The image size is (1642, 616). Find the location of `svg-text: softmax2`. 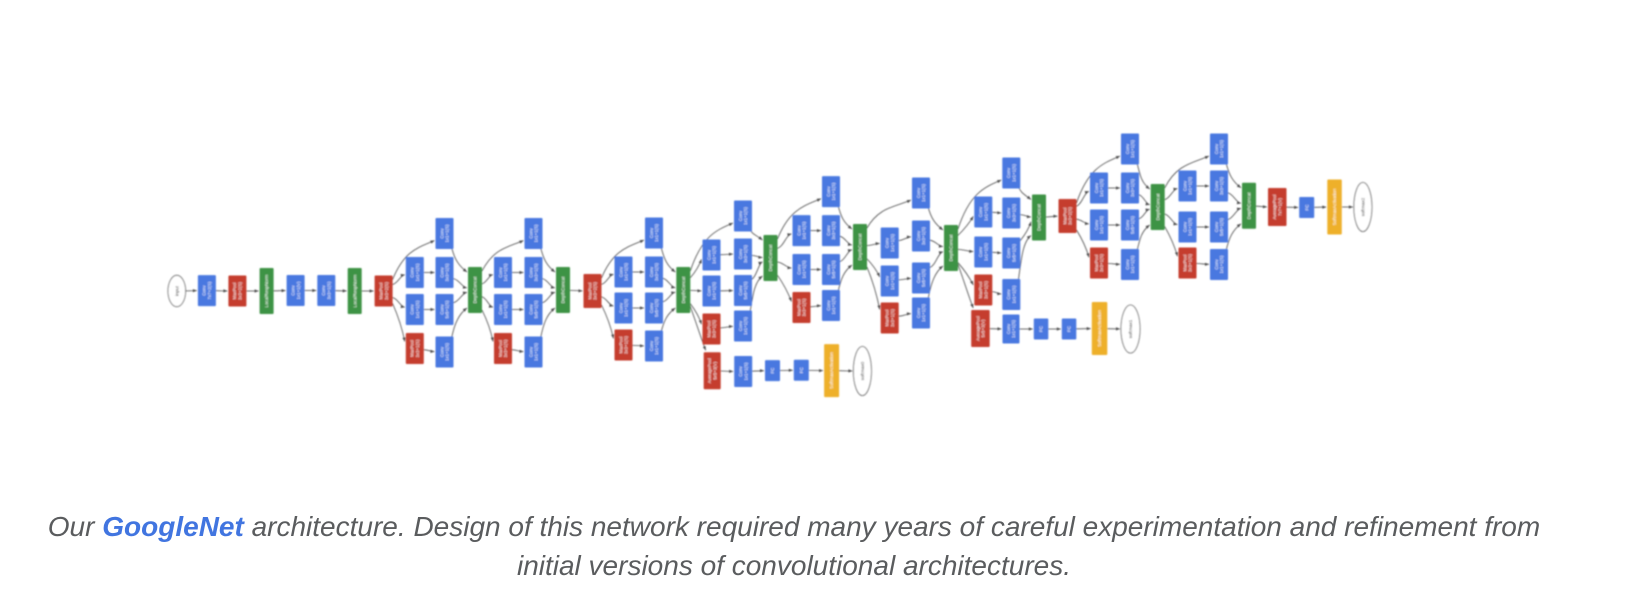

svg-text: softmax2 is located at coordinates (1363, 206).